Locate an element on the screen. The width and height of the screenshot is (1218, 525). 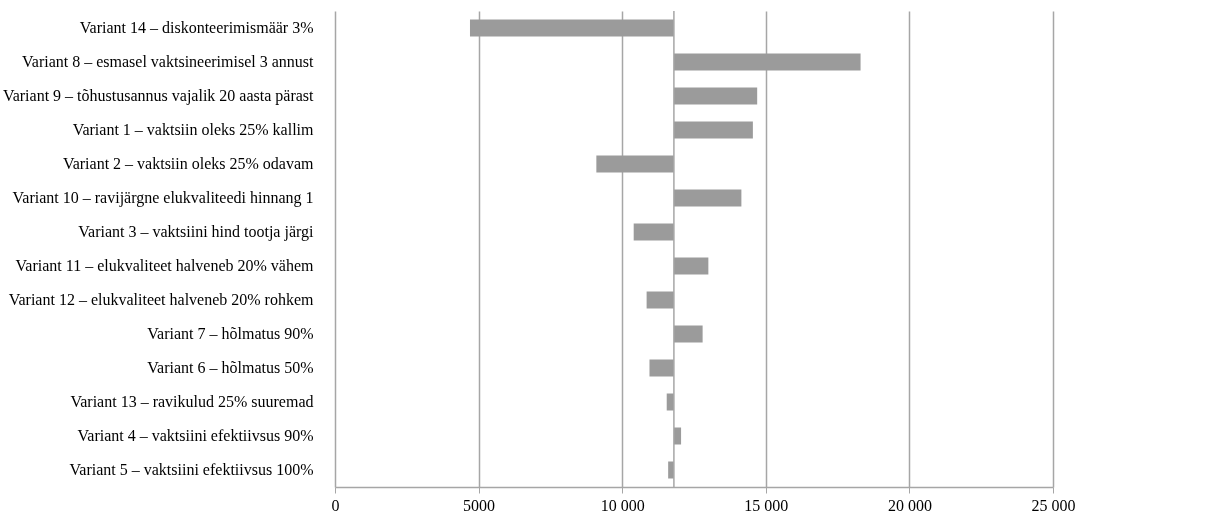
x-tick-label: 0 is located at coordinates (335, 505).